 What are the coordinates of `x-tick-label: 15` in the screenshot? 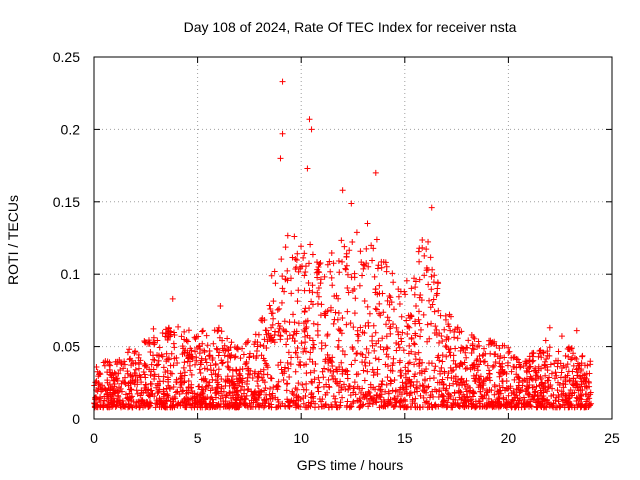 It's located at (405, 438).